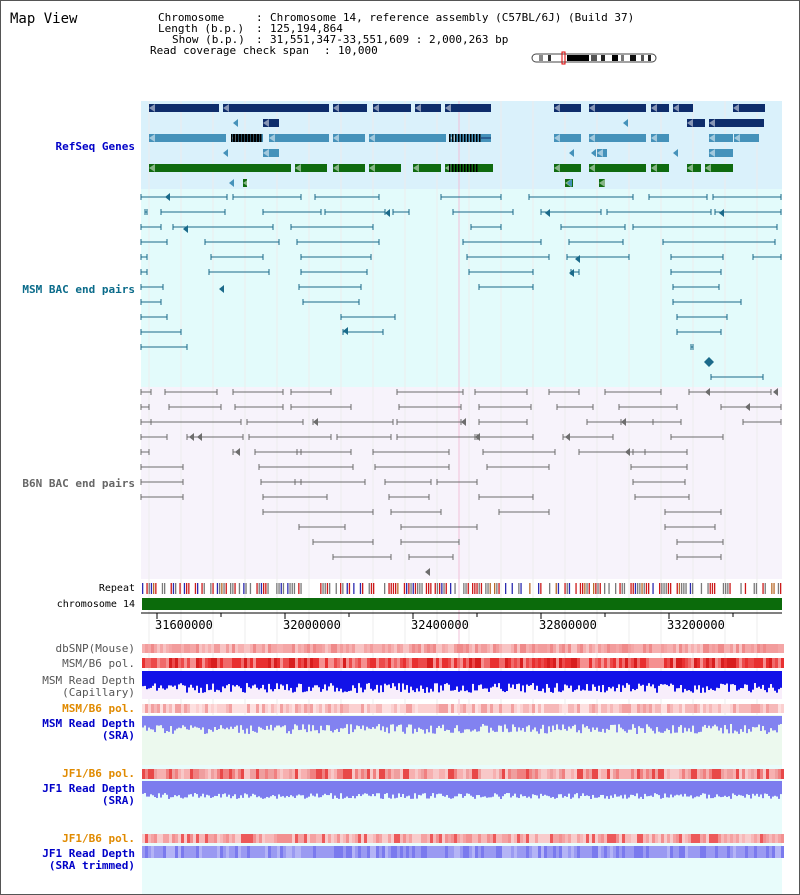 The width and height of the screenshot is (800, 895). Describe the element at coordinates (116, 588) in the screenshot. I see `repeat-track-label: Repeat` at that location.